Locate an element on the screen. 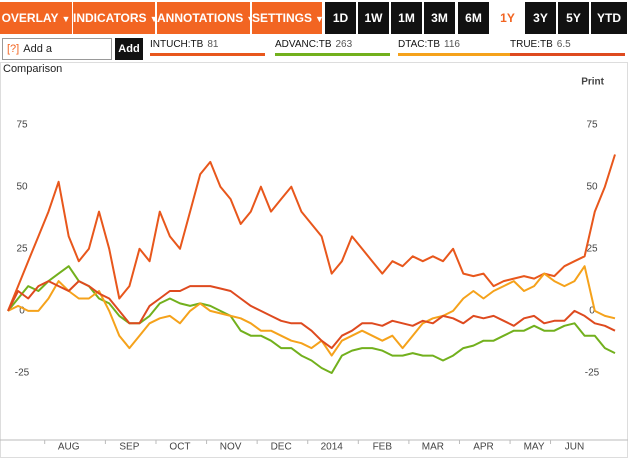 This screenshot has width=629, height=459. legend-item: INTUCH:TB 81 is located at coordinates (207, 47).